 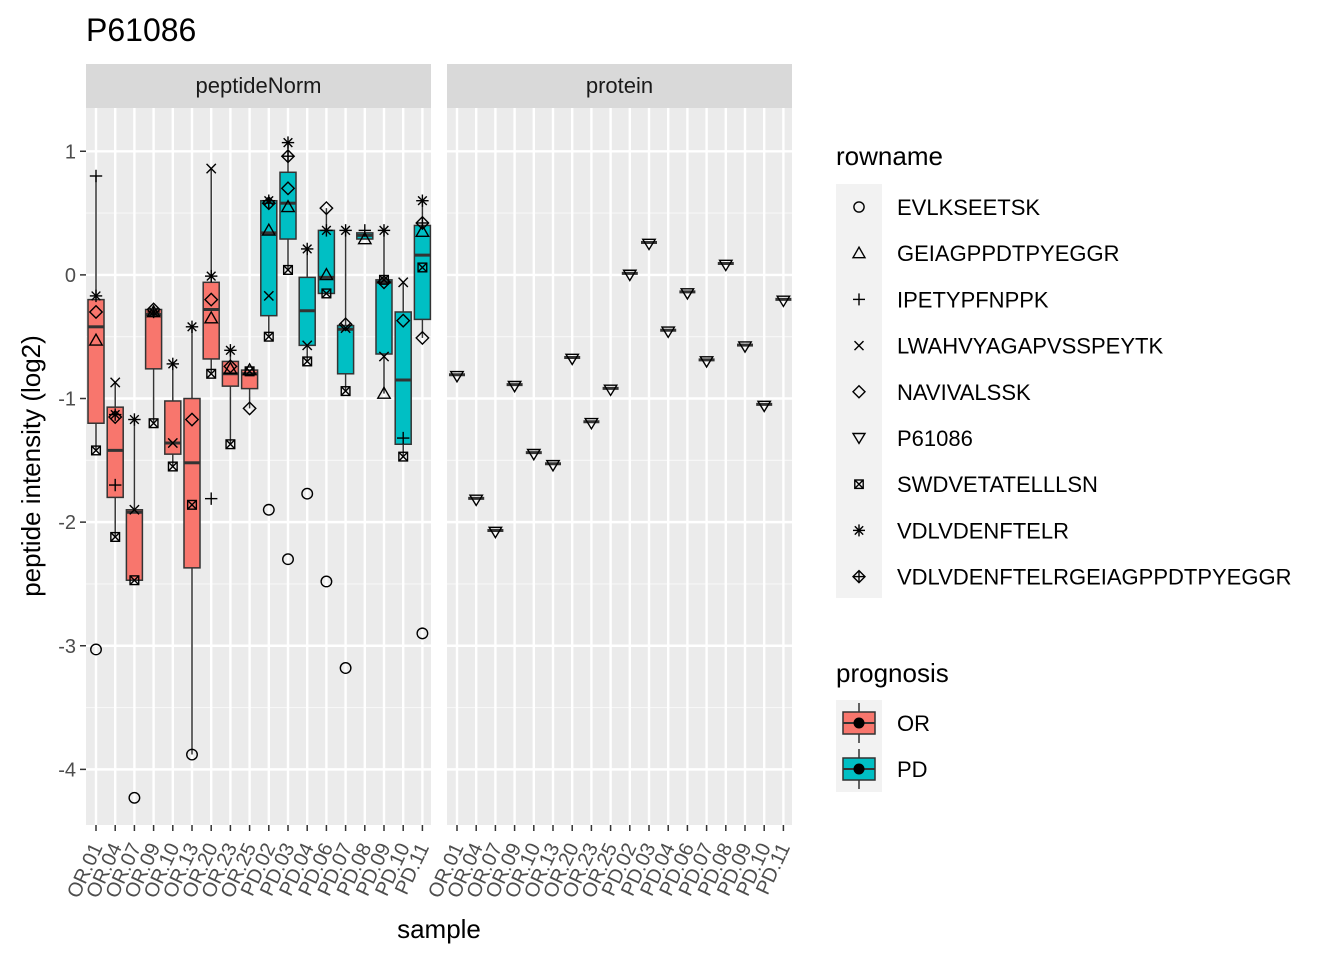 What do you see at coordinates (964, 392) in the screenshot?
I see `legend-label: NAVIVALSSK` at bounding box center [964, 392].